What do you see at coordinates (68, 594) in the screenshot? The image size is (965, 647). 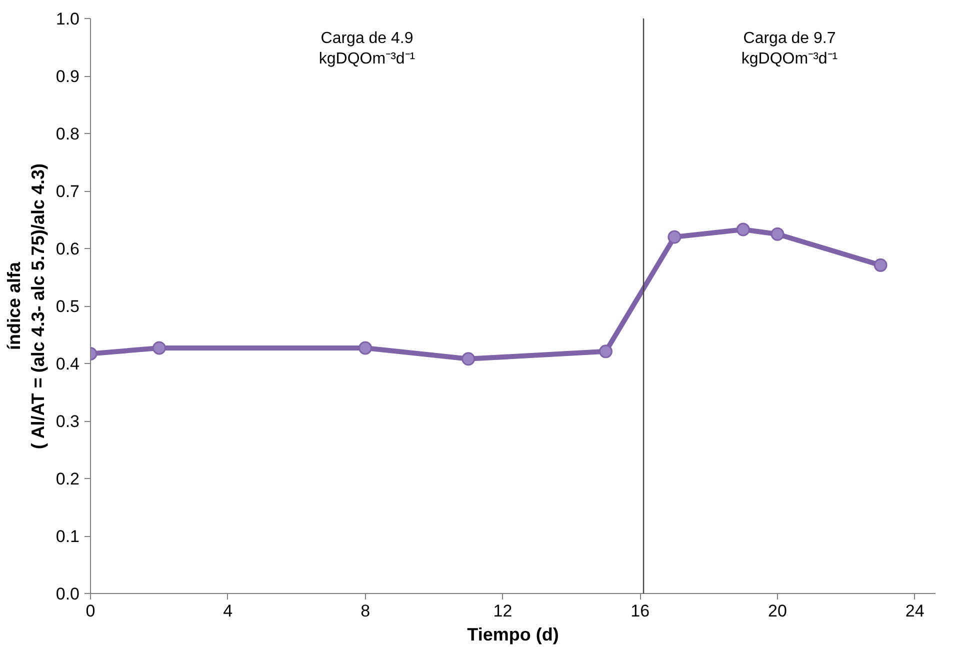 I see `y-tick-label: 0.0` at bounding box center [68, 594].